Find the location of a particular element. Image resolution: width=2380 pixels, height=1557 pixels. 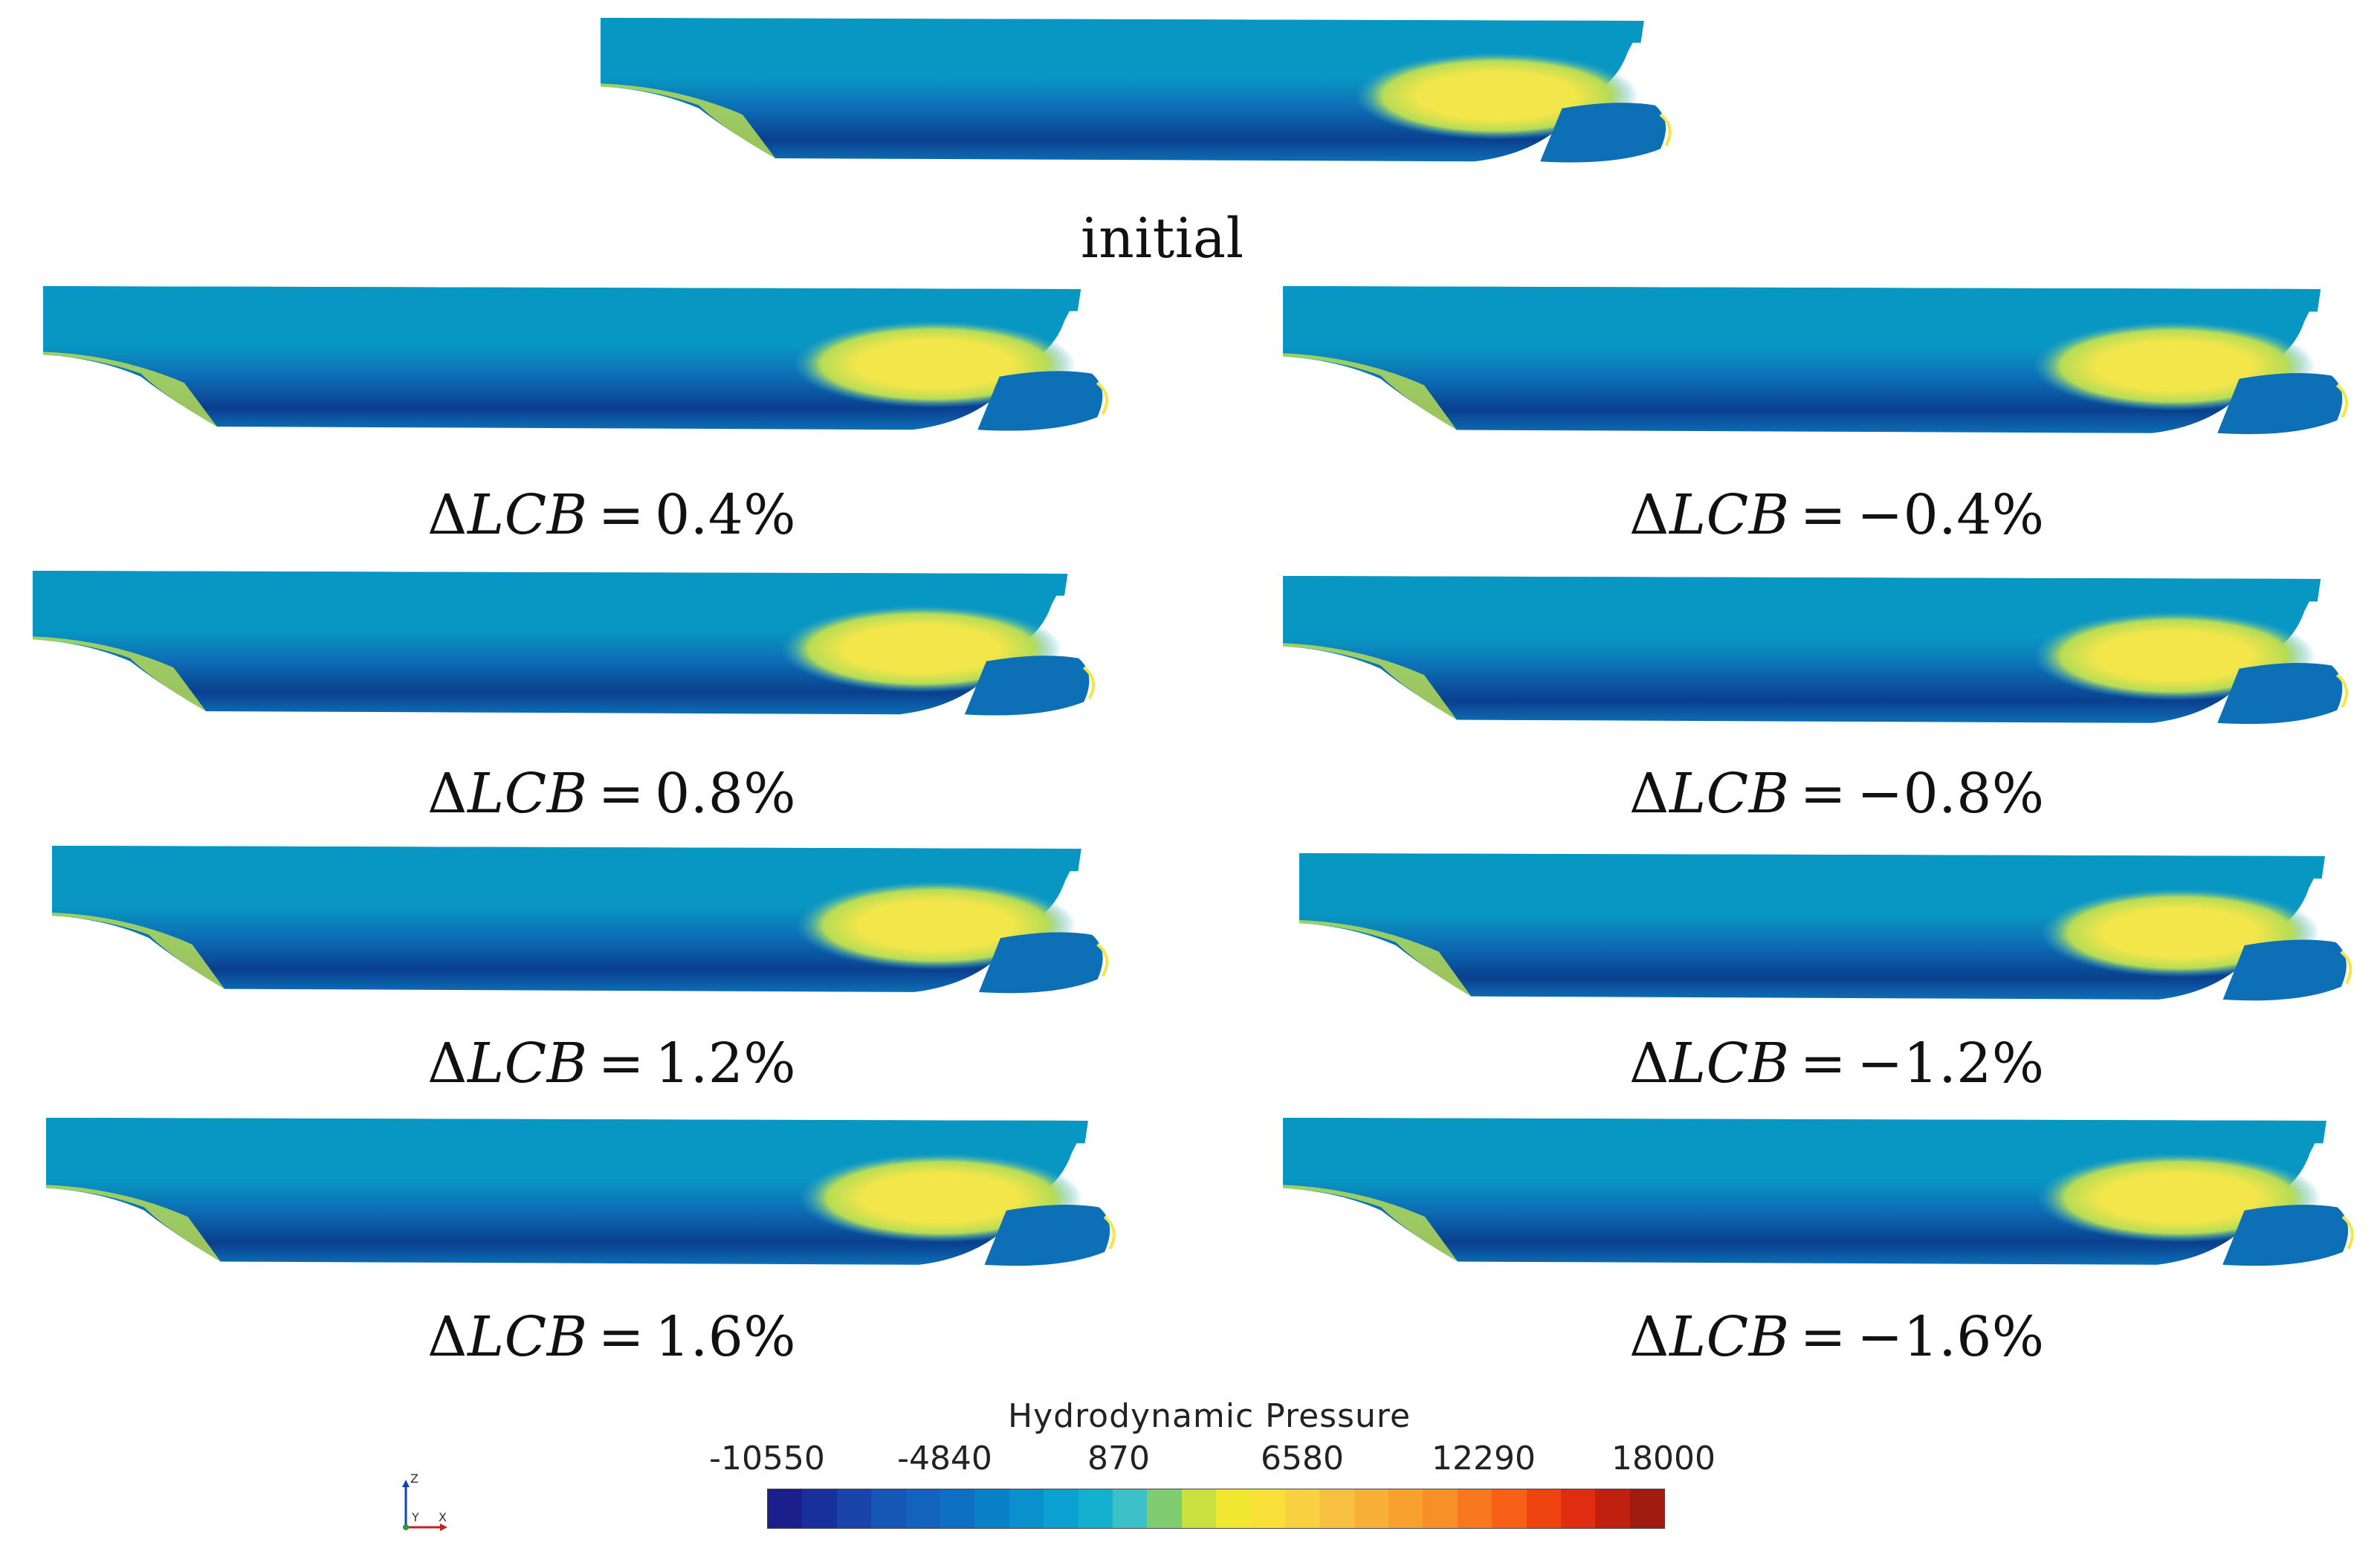

axis-label-z: Z is located at coordinates (414, 1479).